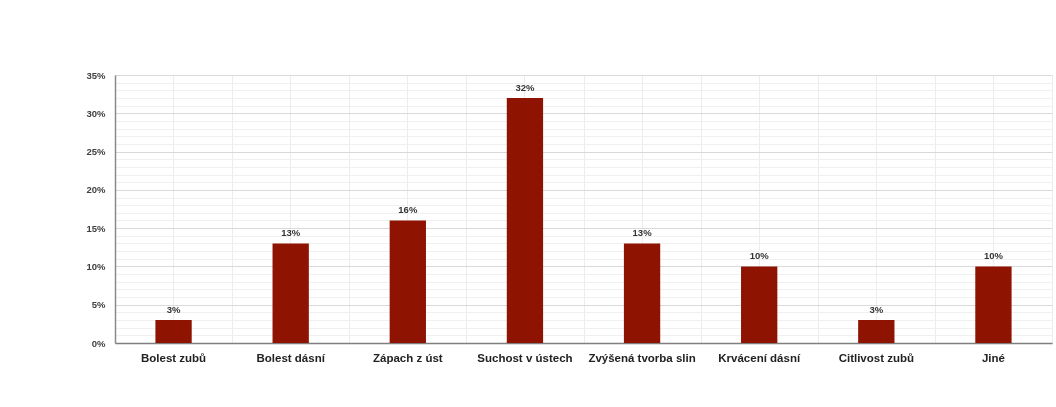 The image size is (1056, 407). I want to click on x-tick-label: Suchost v ústech, so click(525, 357).